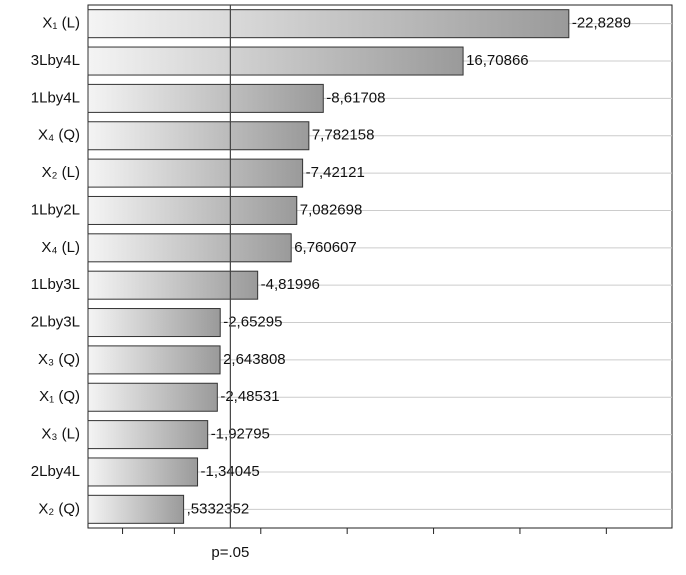  What do you see at coordinates (59, 359) in the screenshot?
I see `category-label: X₃ (Q)` at bounding box center [59, 359].